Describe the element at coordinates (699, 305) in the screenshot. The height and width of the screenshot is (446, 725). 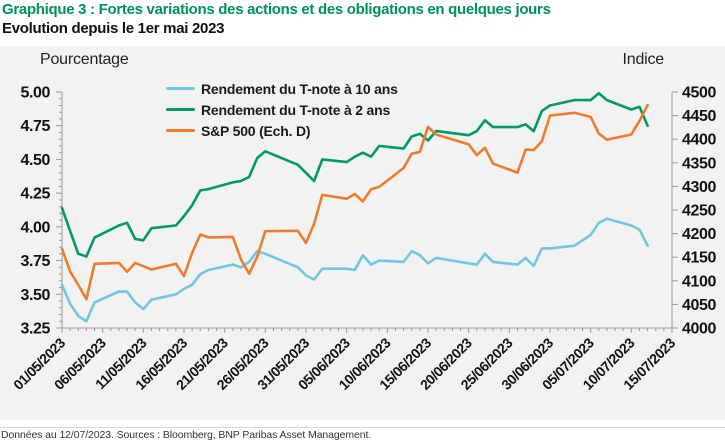
I see `axis-tick-label: 4050` at that location.